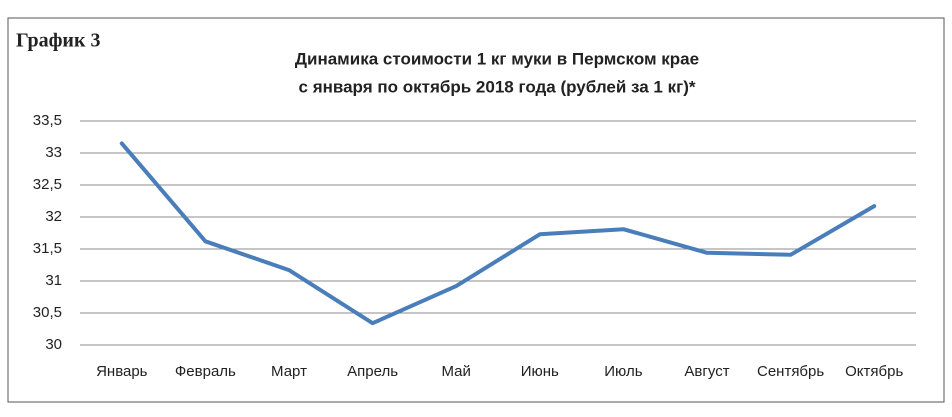 This screenshot has width=952, height=417. What do you see at coordinates (372, 371) in the screenshot?
I see `x-tick-label: Апрель` at bounding box center [372, 371].